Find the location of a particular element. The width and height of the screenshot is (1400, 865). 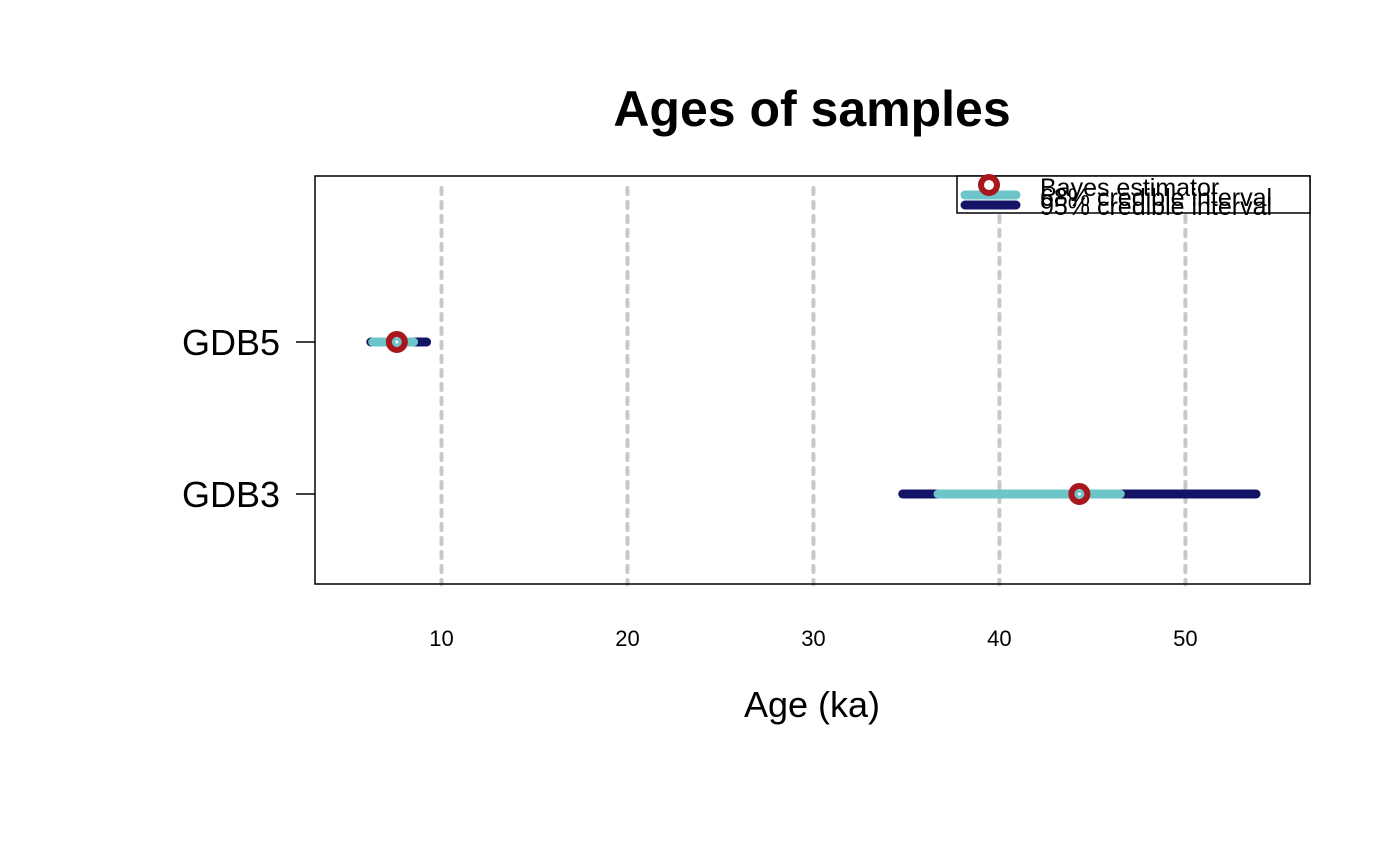

x-tick-label: 40 is located at coordinates (999, 638).